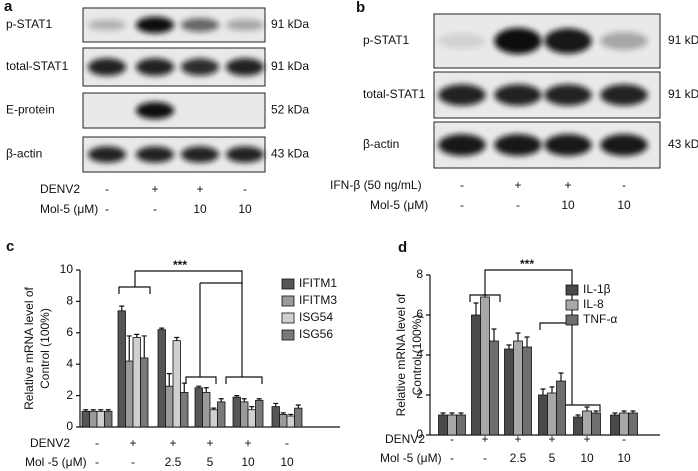 The height and width of the screenshot is (471, 698). What do you see at coordinates (287, 462) in the screenshot?
I see `x-tick-label: 10` at bounding box center [287, 462].